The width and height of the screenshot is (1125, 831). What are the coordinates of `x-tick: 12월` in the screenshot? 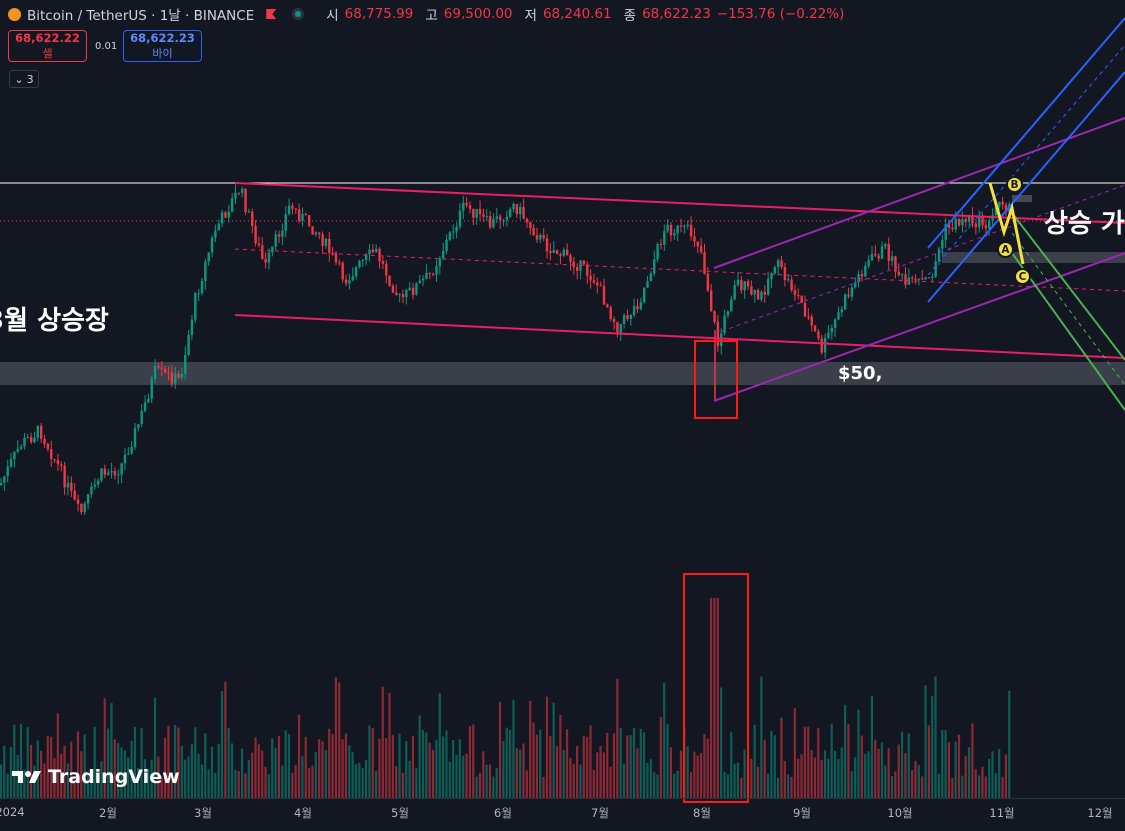 It's located at (1100, 813).